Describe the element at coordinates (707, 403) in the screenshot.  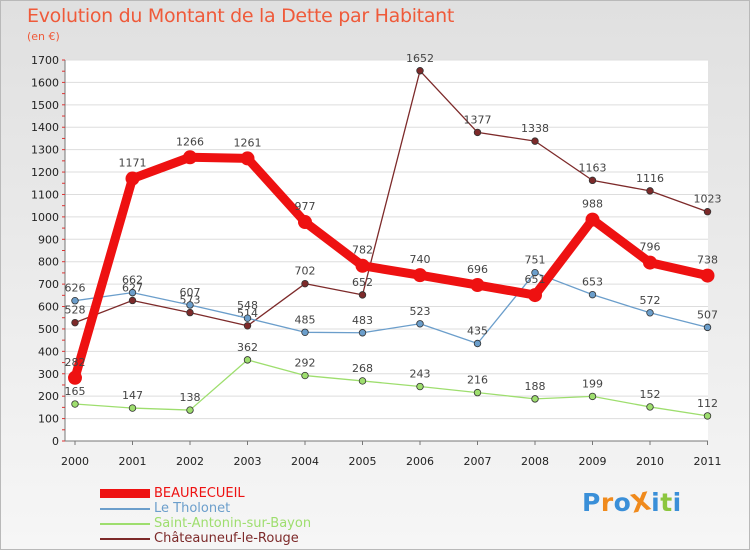
I see `data-label: 112` at that location.